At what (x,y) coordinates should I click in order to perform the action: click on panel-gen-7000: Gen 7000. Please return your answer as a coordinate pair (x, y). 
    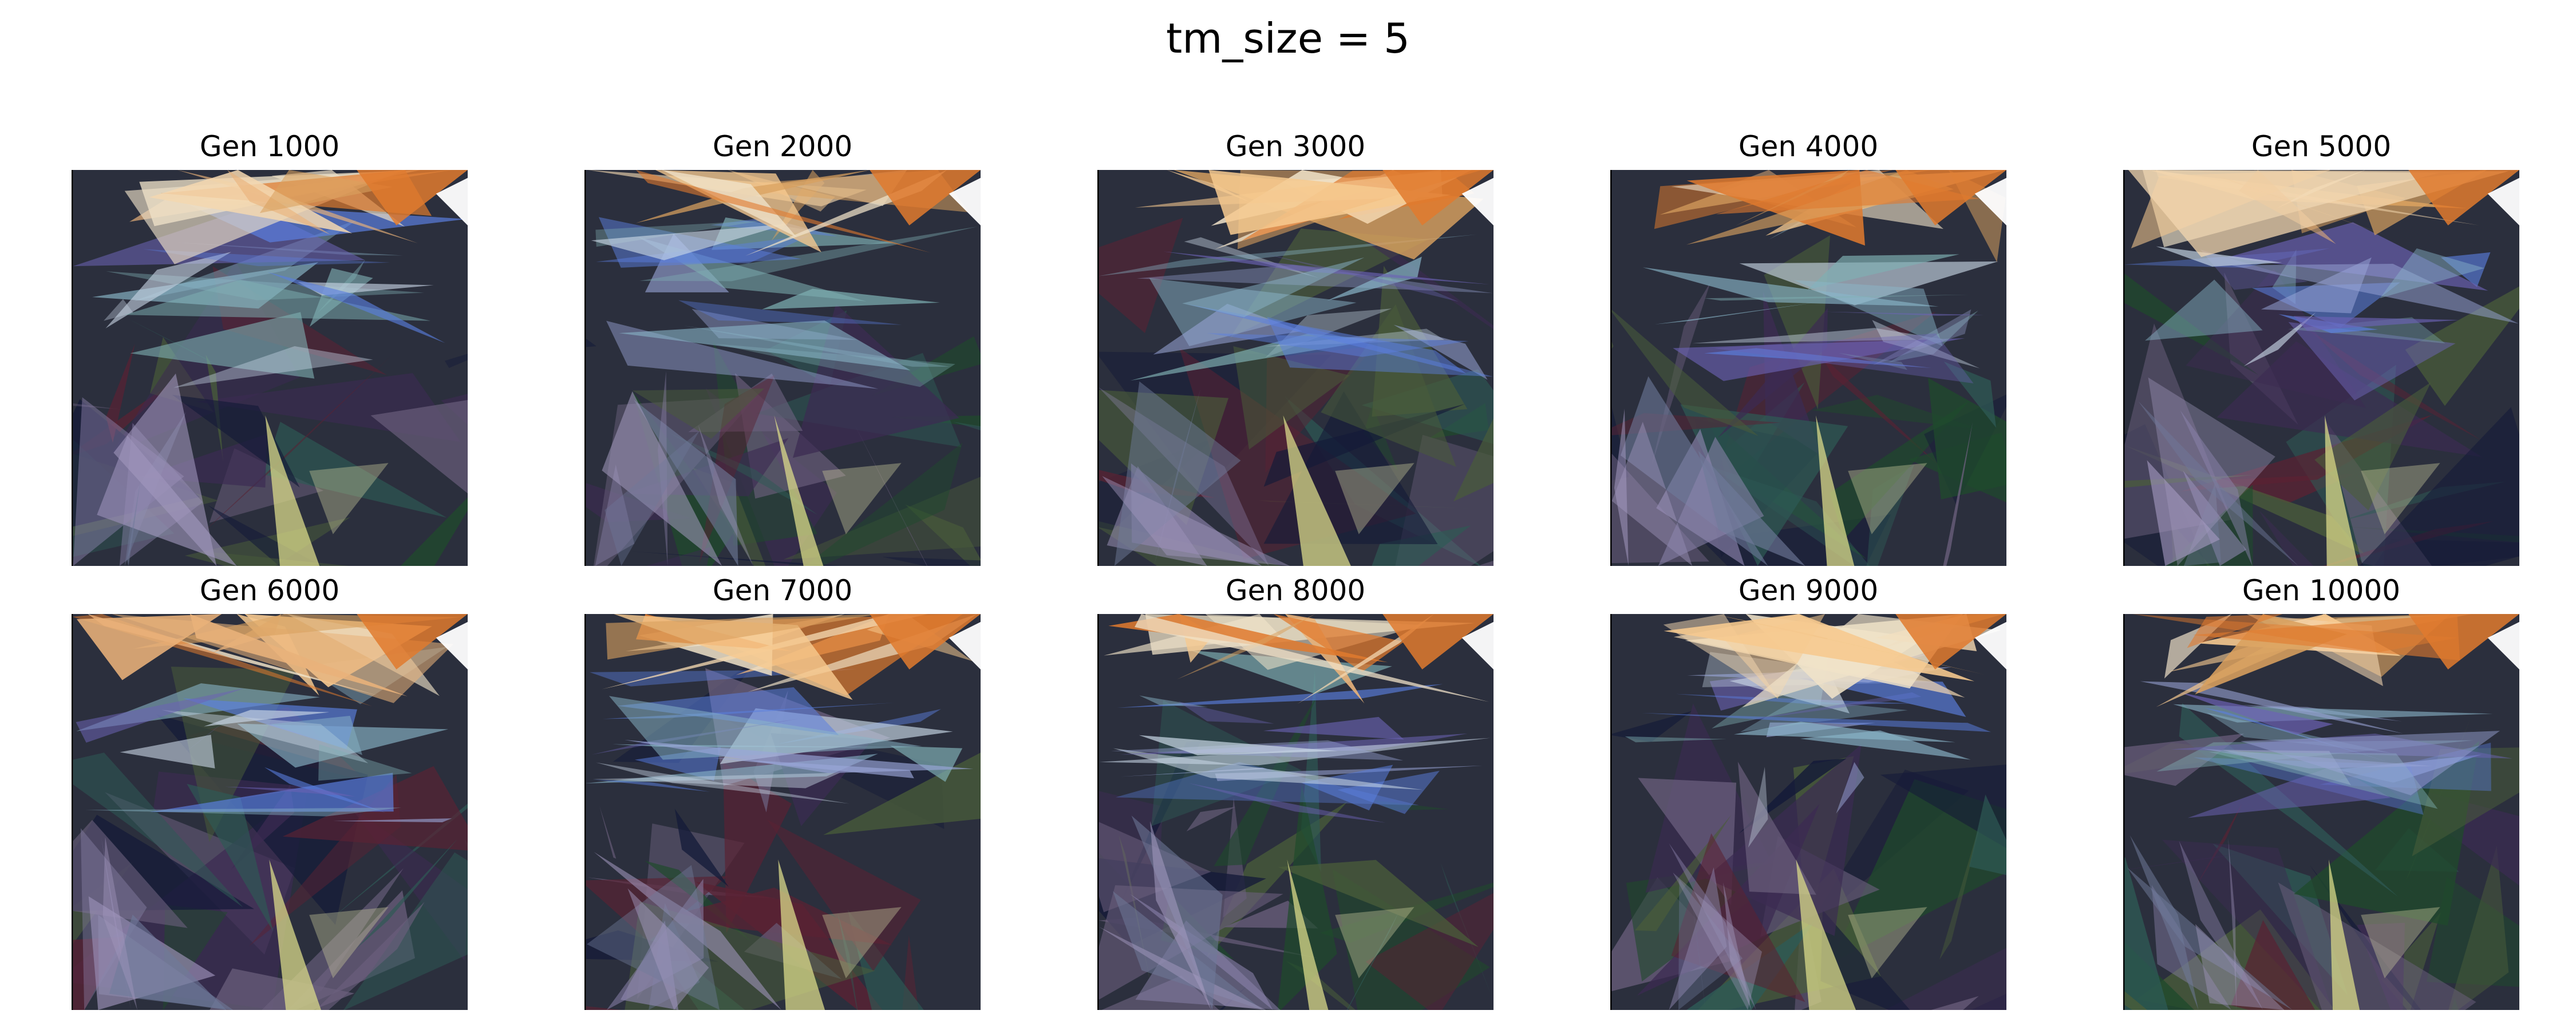
    Looking at the image, I should click on (782, 792).